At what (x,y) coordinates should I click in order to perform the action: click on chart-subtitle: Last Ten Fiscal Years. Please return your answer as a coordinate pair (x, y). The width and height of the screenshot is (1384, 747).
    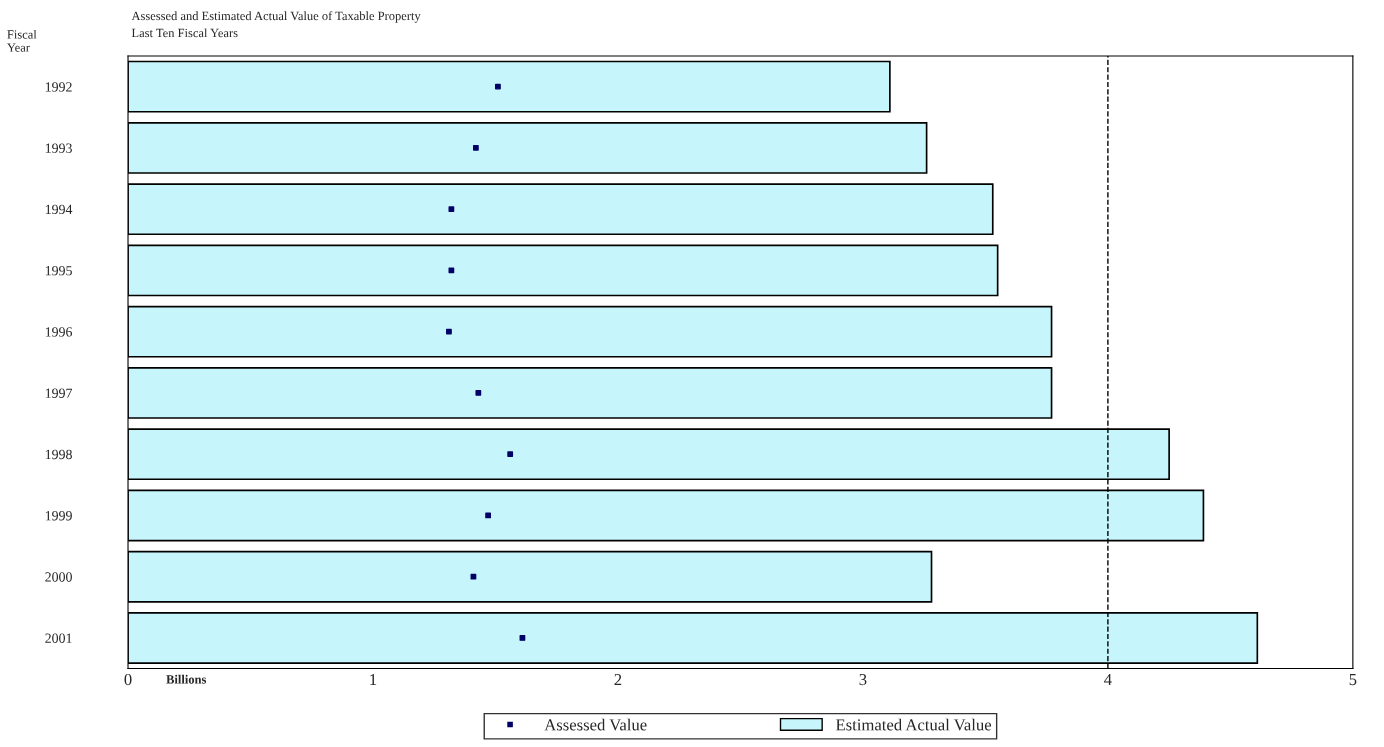
    Looking at the image, I should click on (184, 33).